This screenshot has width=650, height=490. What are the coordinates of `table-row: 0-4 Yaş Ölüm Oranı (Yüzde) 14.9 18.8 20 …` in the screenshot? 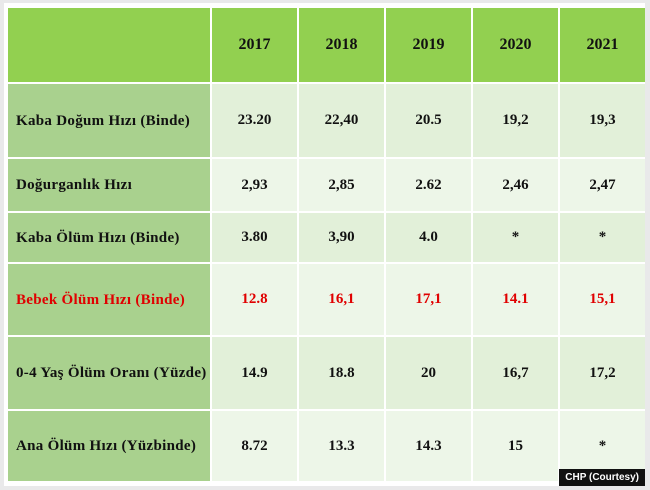 It's located at (326, 373).